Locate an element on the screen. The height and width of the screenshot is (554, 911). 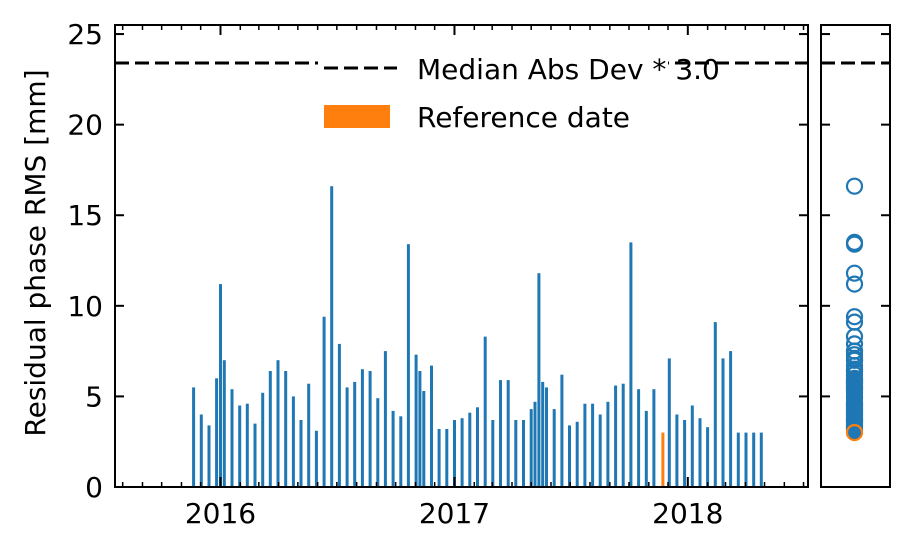
y-tick-label: 0 is located at coordinates (94, 487).